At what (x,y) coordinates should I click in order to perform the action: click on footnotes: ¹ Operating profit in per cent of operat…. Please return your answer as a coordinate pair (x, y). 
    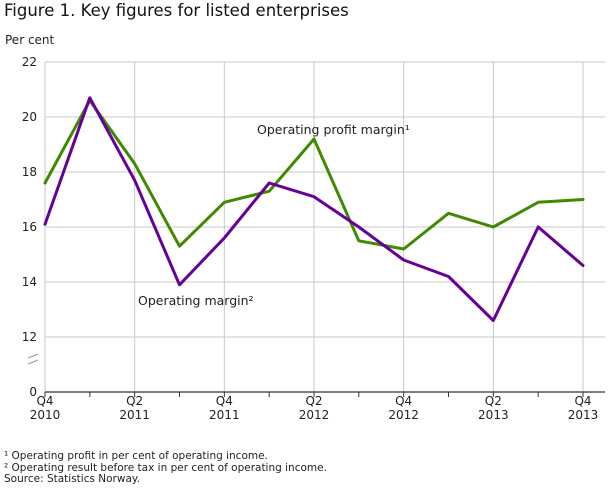
    Looking at the image, I should click on (165, 468).